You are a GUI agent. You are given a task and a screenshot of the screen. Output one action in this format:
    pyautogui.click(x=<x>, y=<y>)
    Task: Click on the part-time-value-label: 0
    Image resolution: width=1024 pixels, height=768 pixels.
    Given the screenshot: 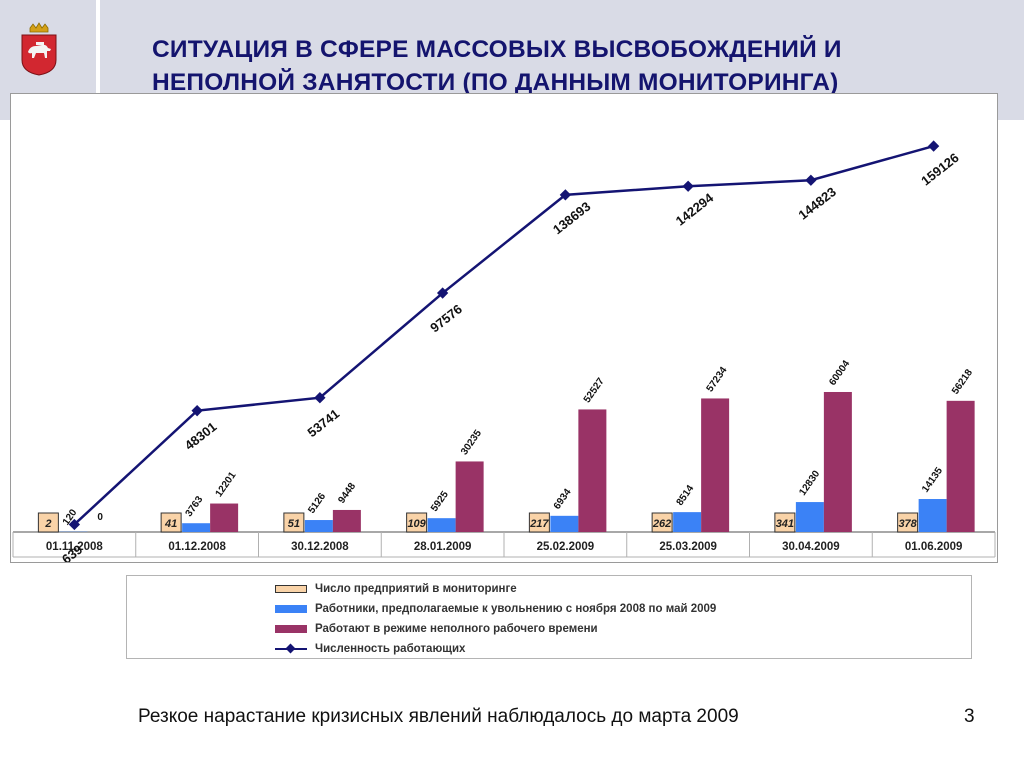 What is the action you would take?
    pyautogui.click(x=100, y=517)
    